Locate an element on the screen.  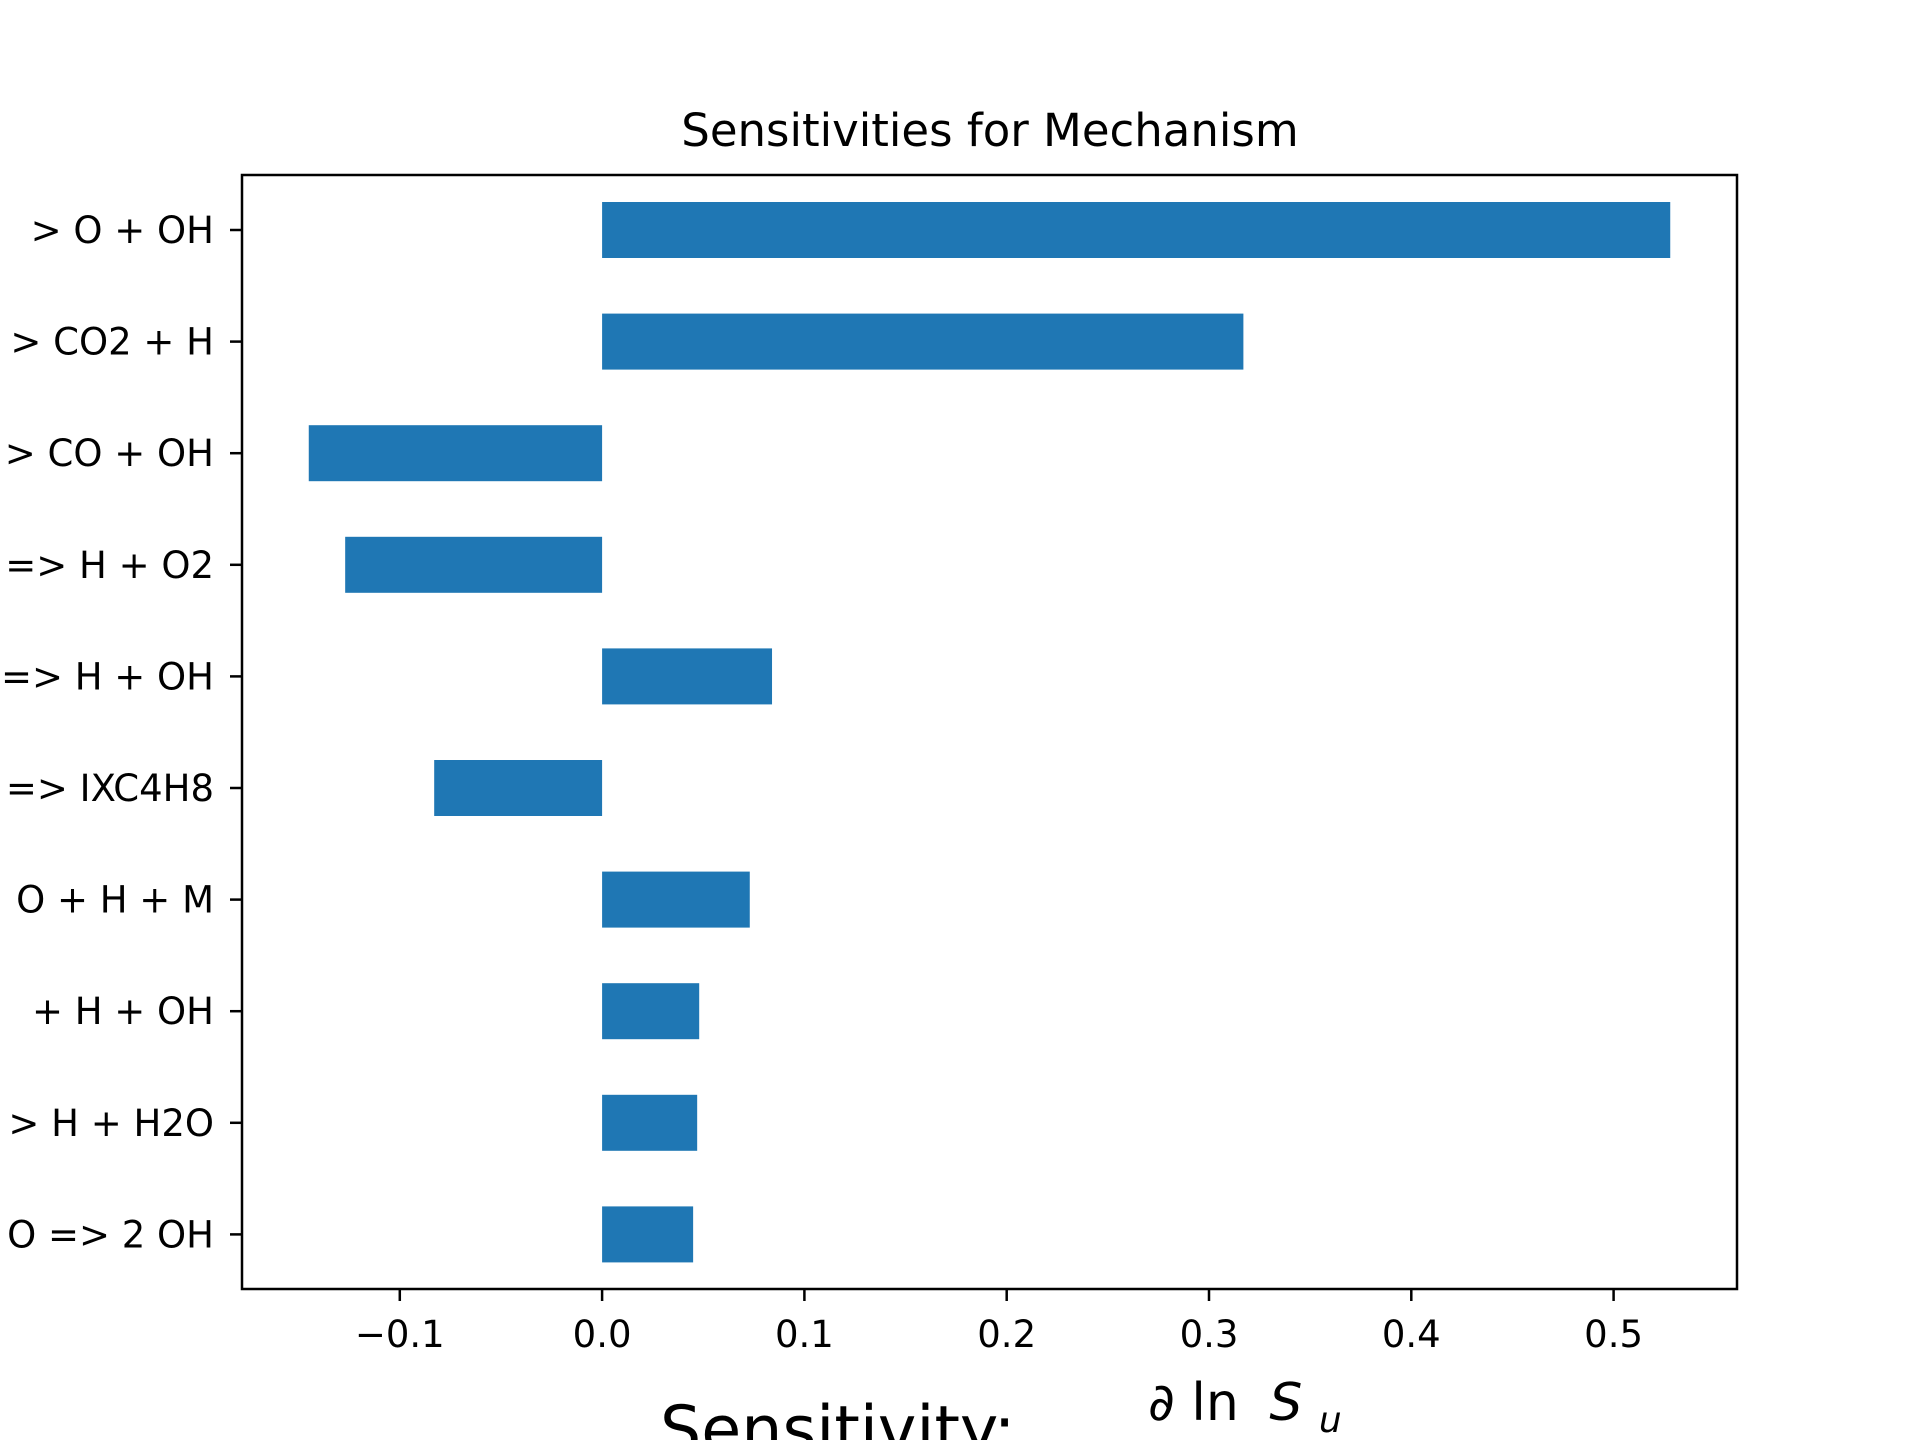
x-axis: −0.1 0.0 0.1 0.2 0.3 0.4 0.5 is located at coordinates (999, 1322).